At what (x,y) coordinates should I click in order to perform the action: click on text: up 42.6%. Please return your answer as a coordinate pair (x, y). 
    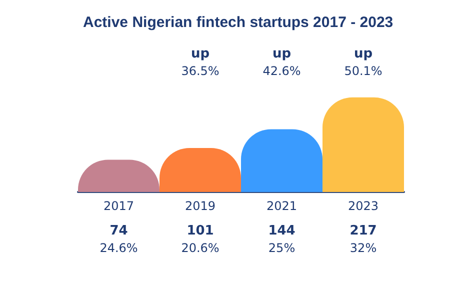
    Looking at the image, I should click on (281, 62).